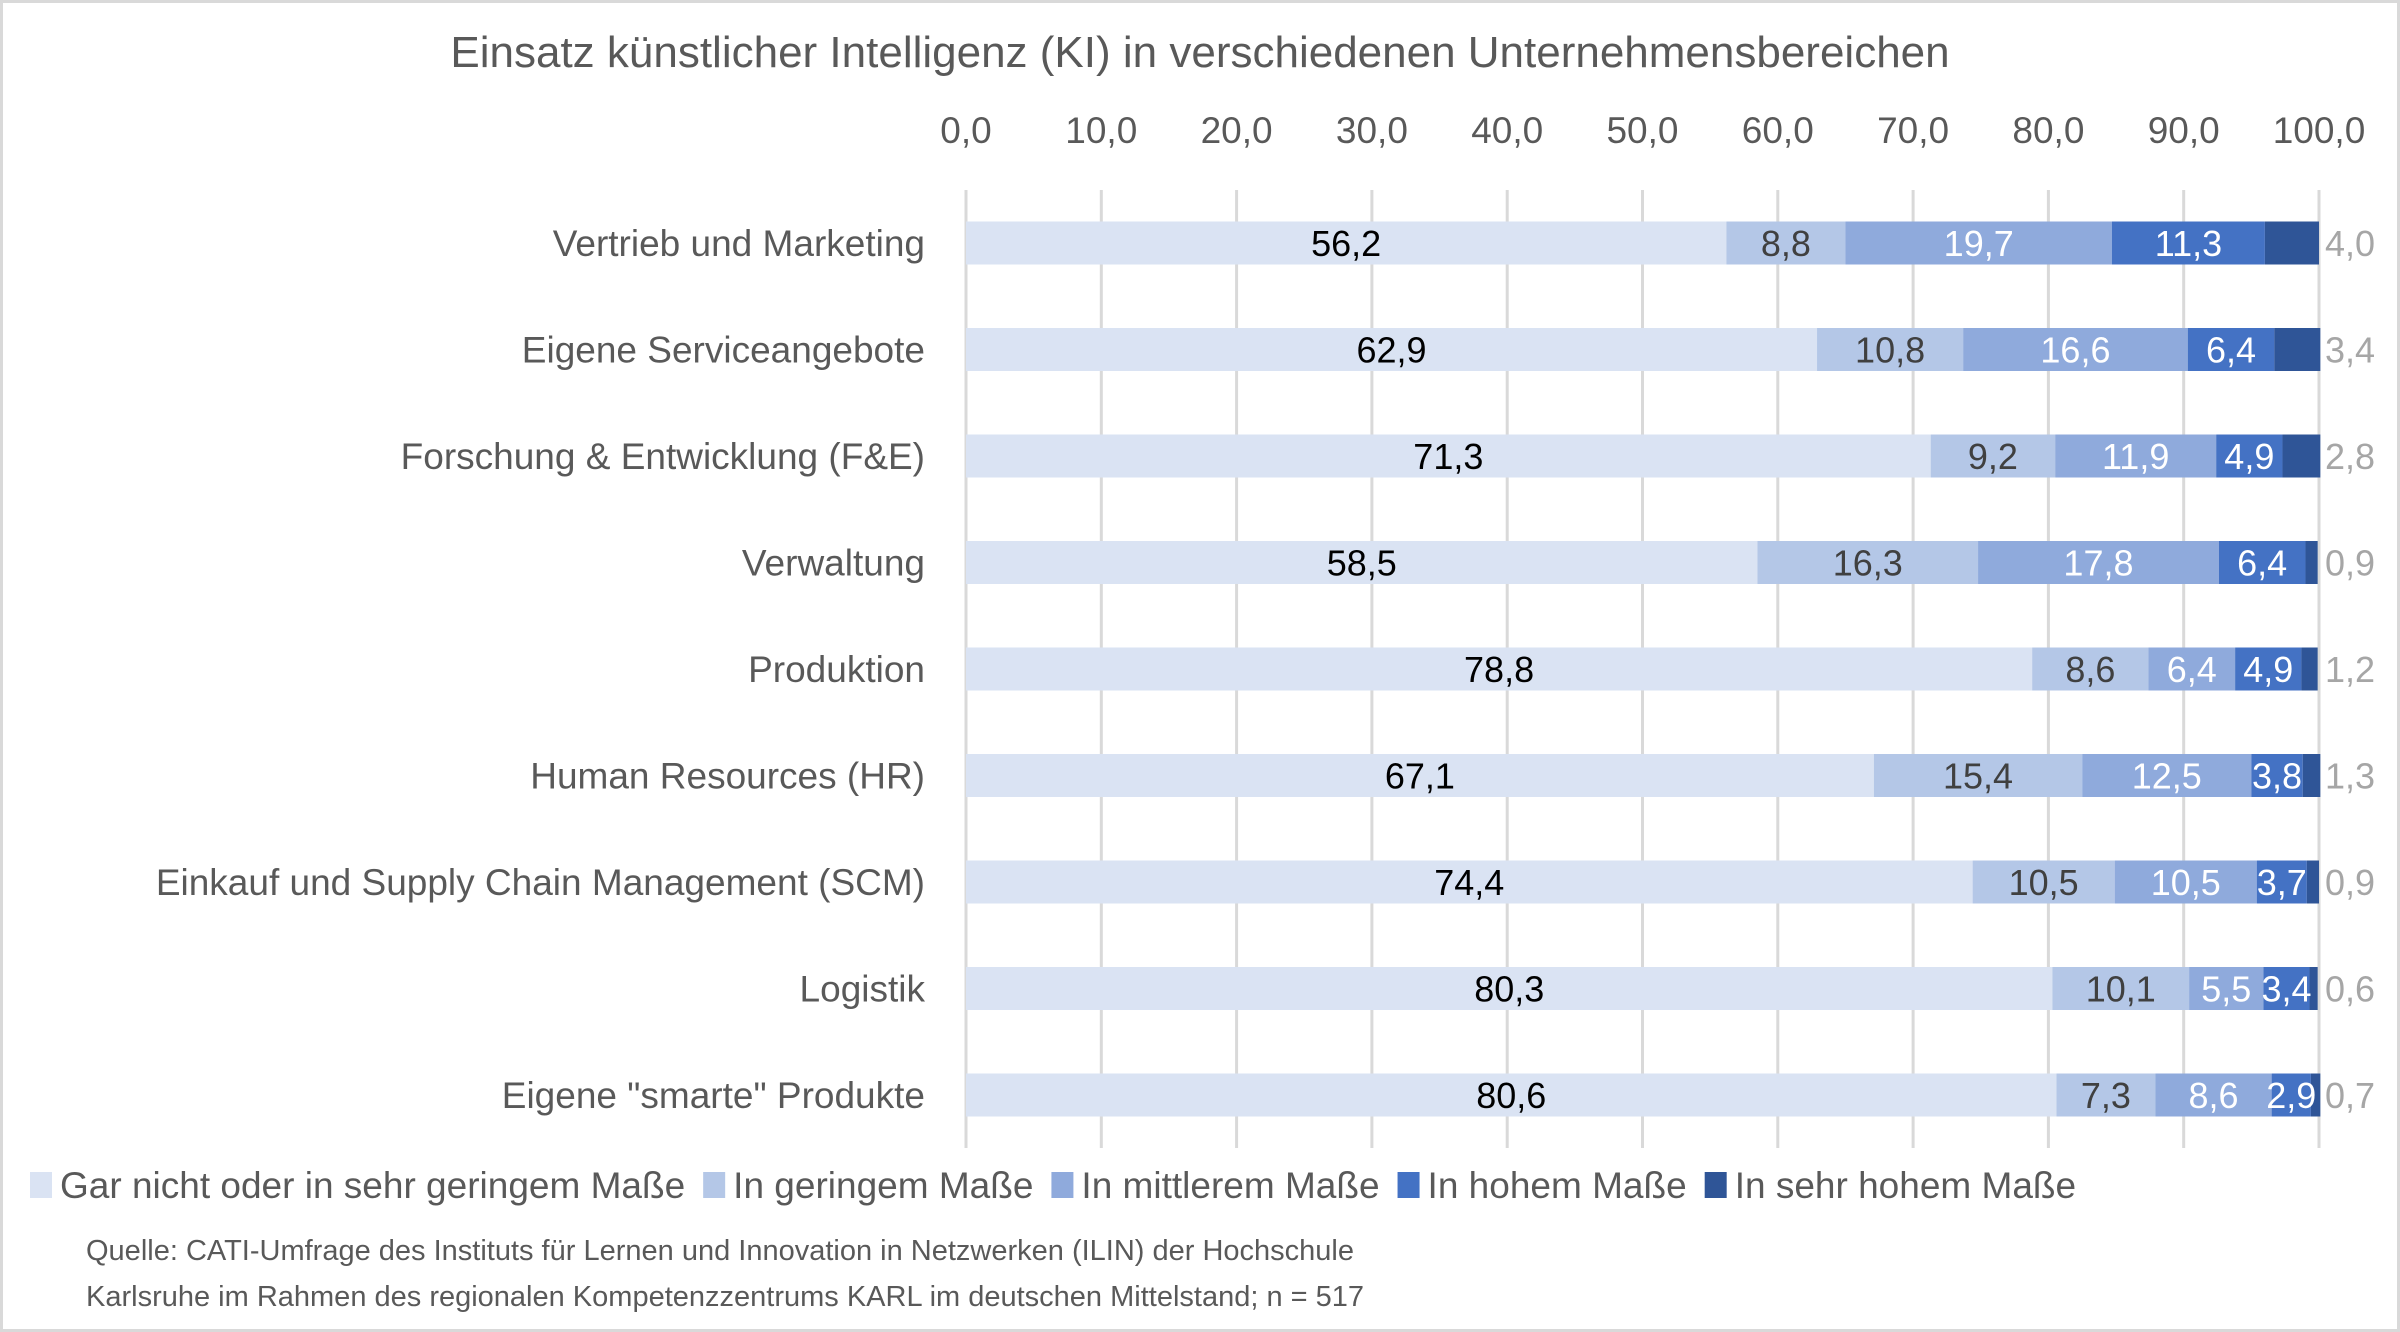 This screenshot has width=2400, height=1332. What do you see at coordinates (1237, 130) in the screenshot?
I see `x-tick-label: 20,0` at bounding box center [1237, 130].